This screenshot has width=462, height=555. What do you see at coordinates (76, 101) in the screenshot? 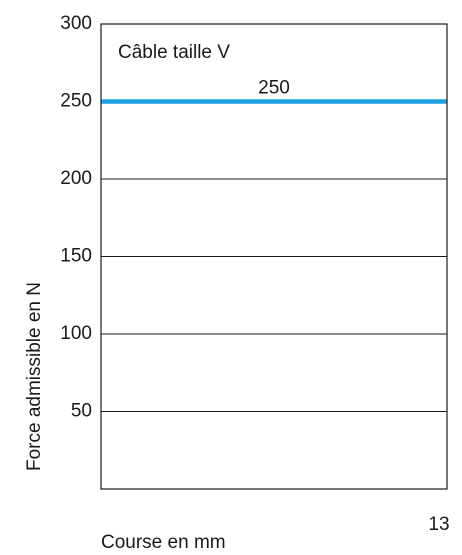
I see `y-tick-label-250: 250` at bounding box center [76, 101].